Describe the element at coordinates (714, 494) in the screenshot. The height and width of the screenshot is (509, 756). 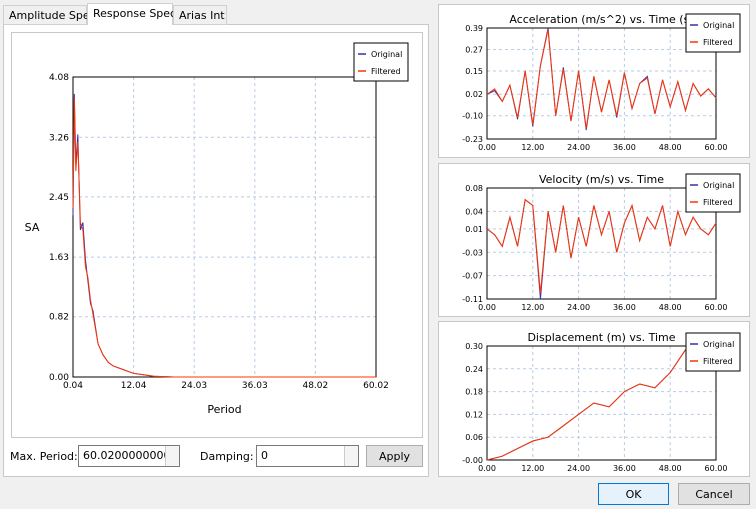
I see `cancel-button: Cancel` at that location.